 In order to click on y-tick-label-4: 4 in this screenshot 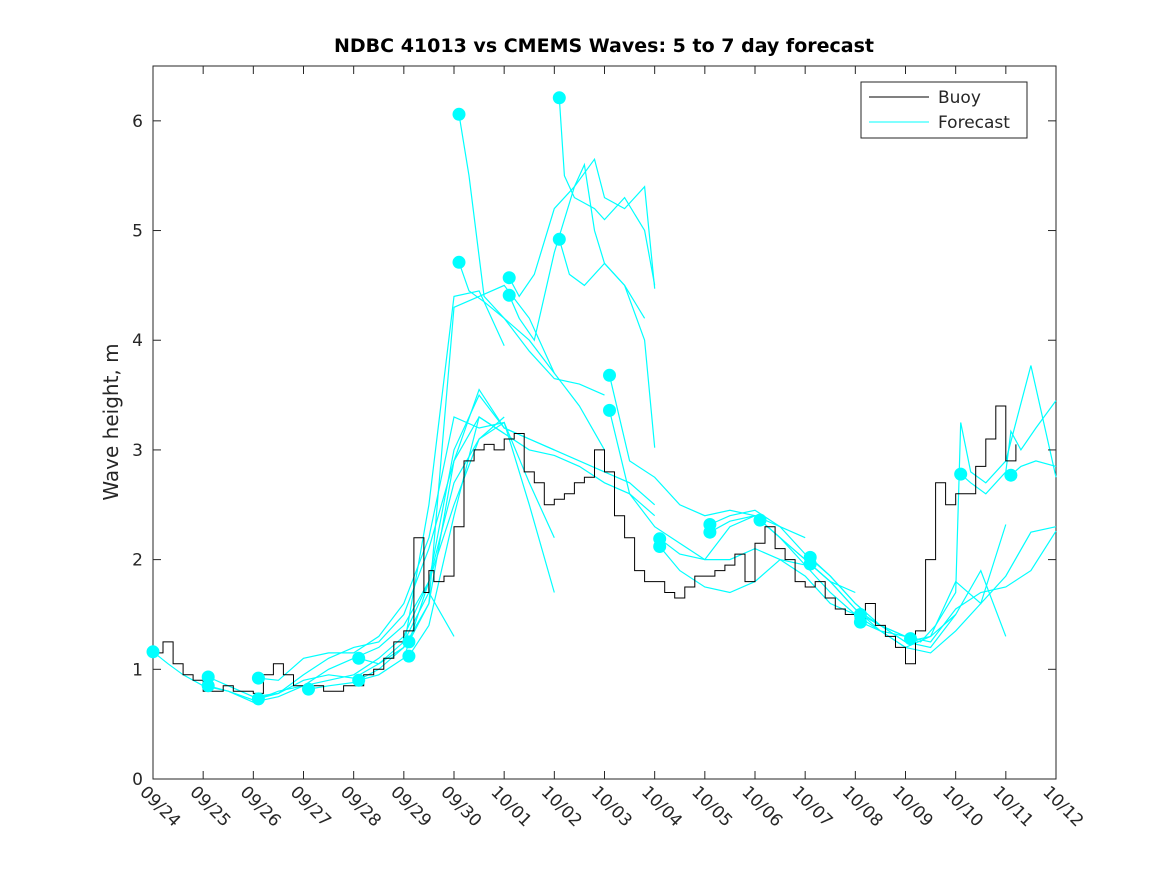, I will do `click(137, 341)`.